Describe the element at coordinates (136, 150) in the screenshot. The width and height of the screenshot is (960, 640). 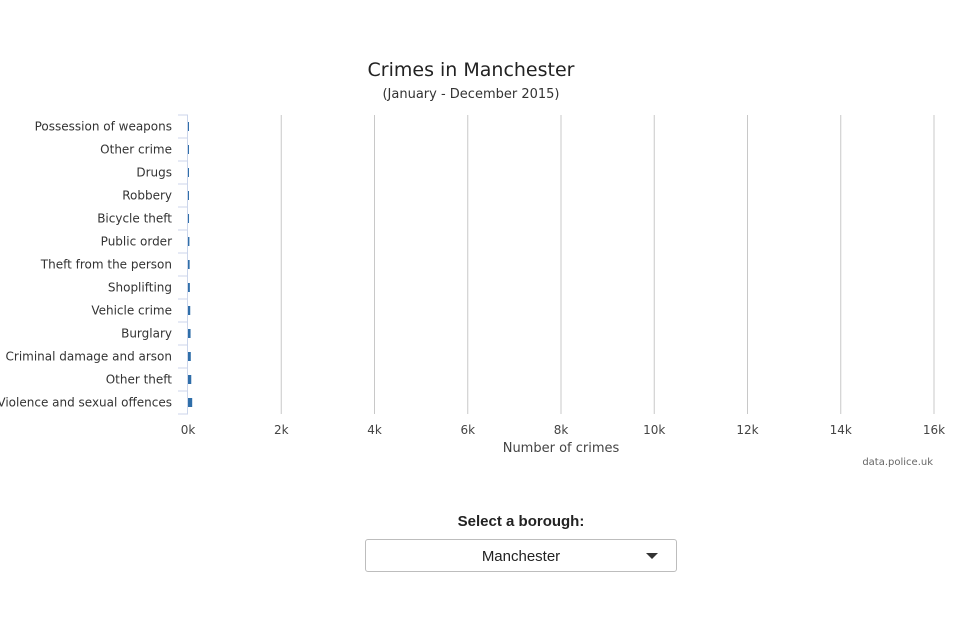
I see `category-label: Other crime` at that location.